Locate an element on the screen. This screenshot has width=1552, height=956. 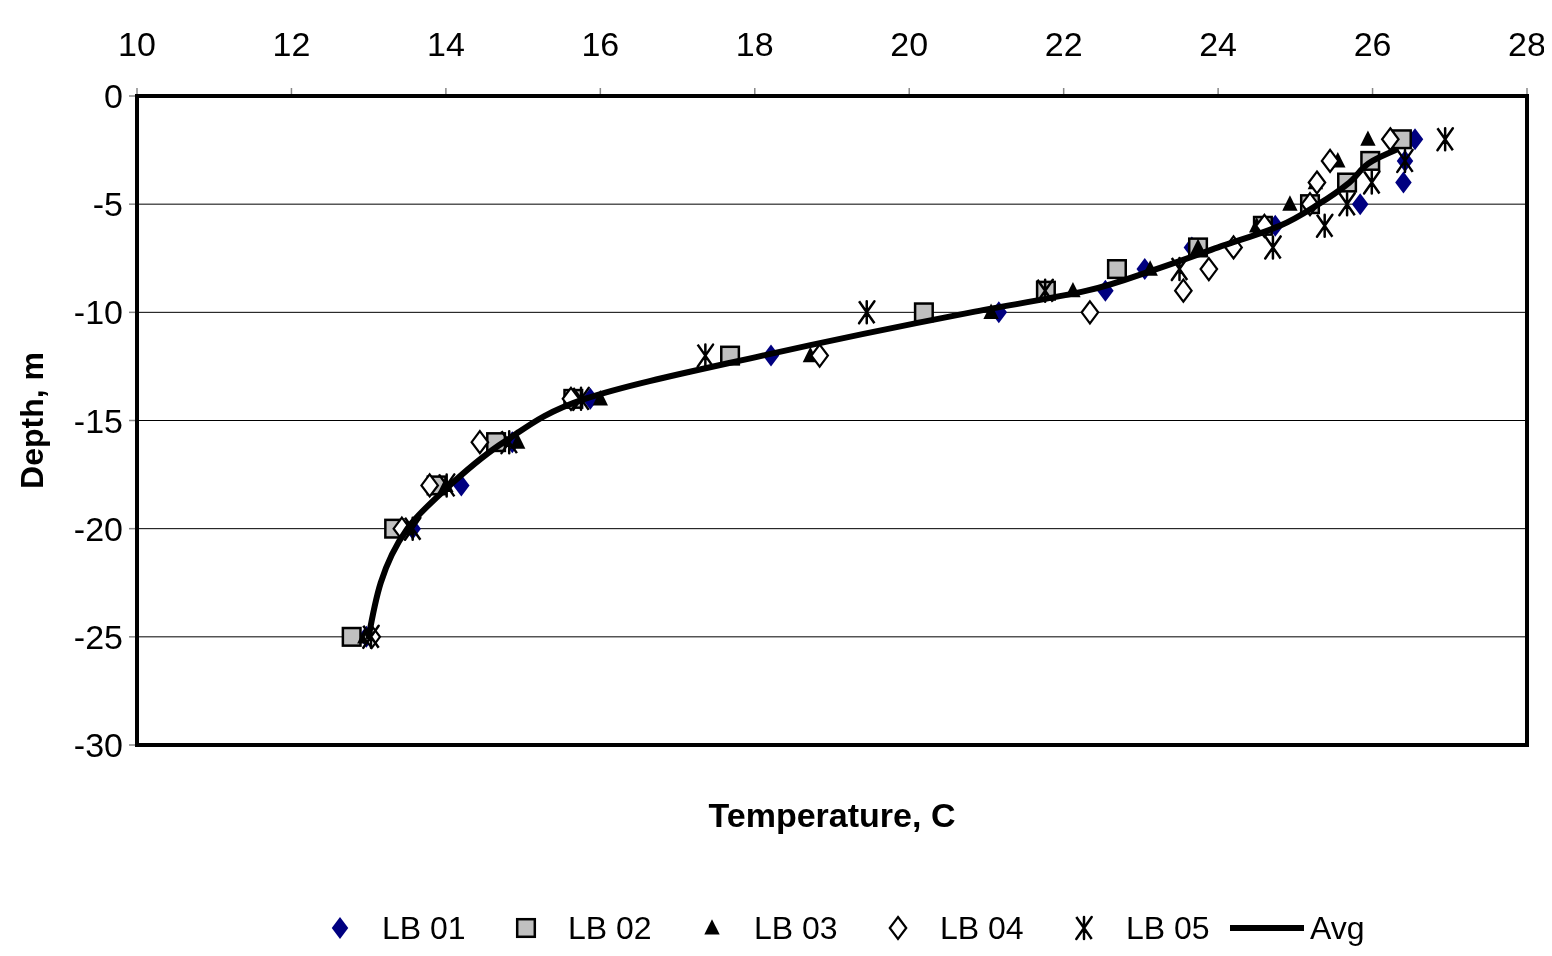
legend-label: LB 02 is located at coordinates (610, 928).